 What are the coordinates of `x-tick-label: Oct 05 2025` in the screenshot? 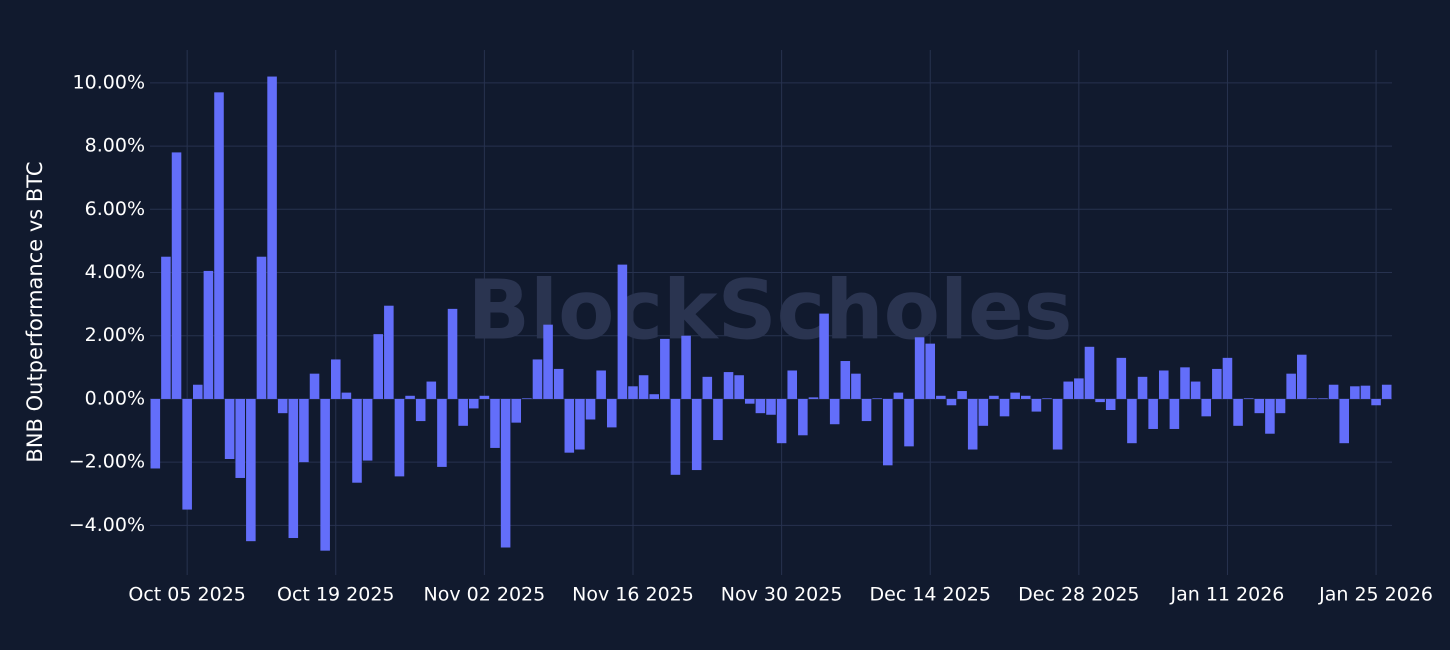 It's located at (186, 595).